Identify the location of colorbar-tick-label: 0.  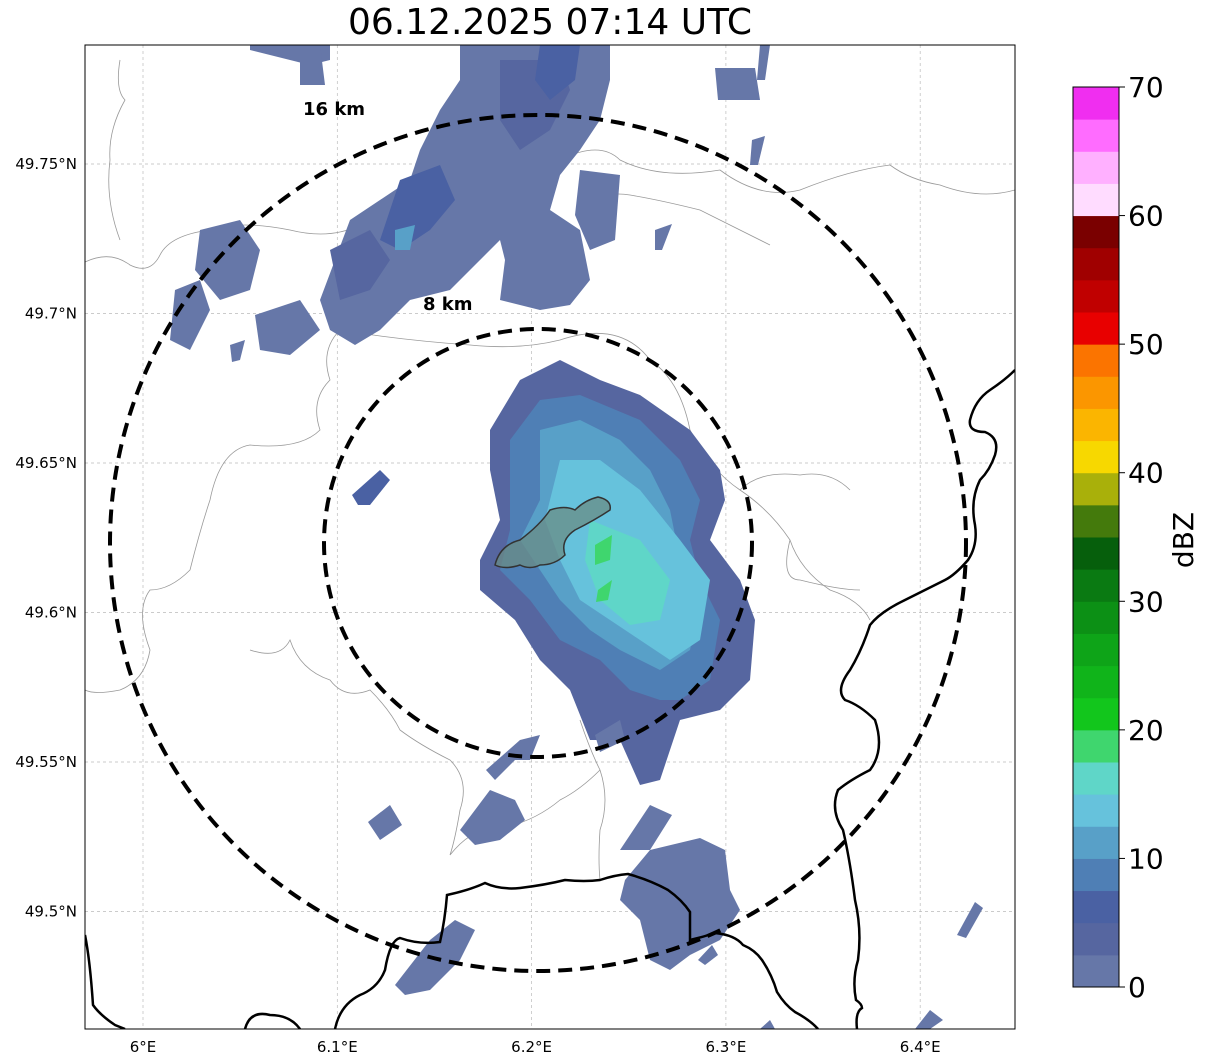
(1137, 987).